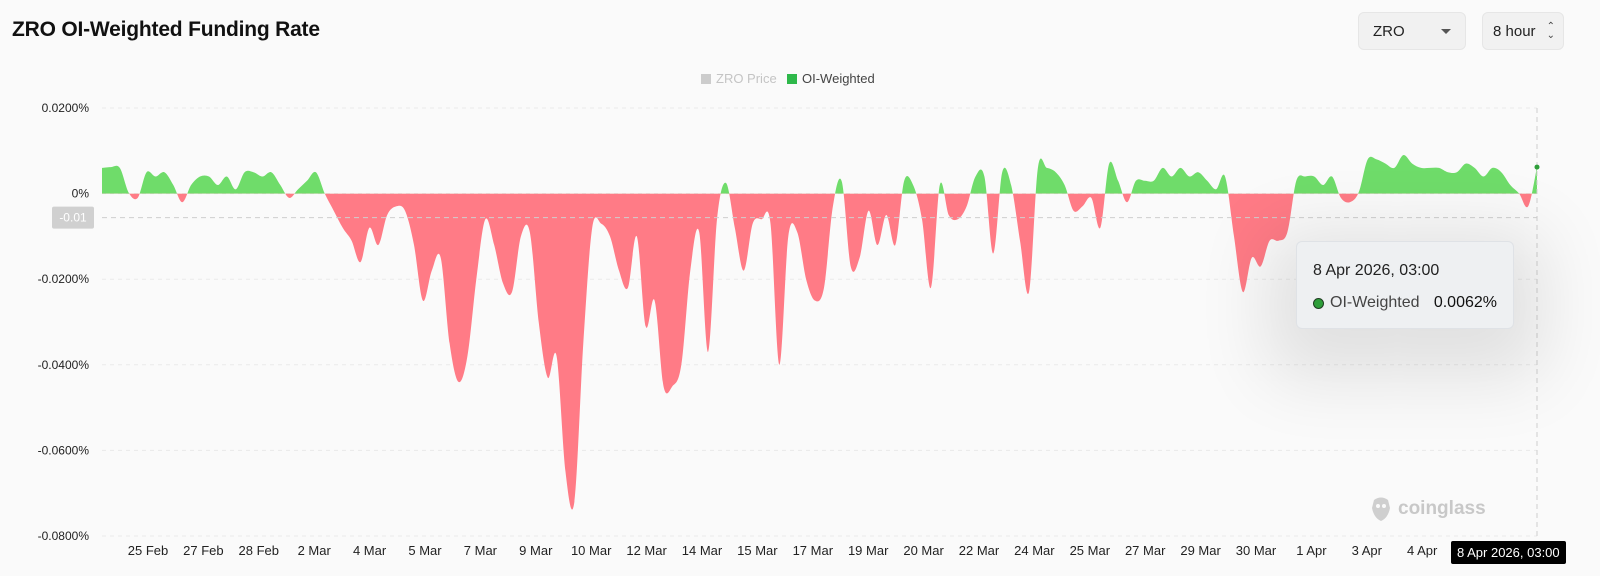 This screenshot has height=576, width=1600. I want to click on chart-legend: ZRO Price OI-Weighted, so click(788, 78).